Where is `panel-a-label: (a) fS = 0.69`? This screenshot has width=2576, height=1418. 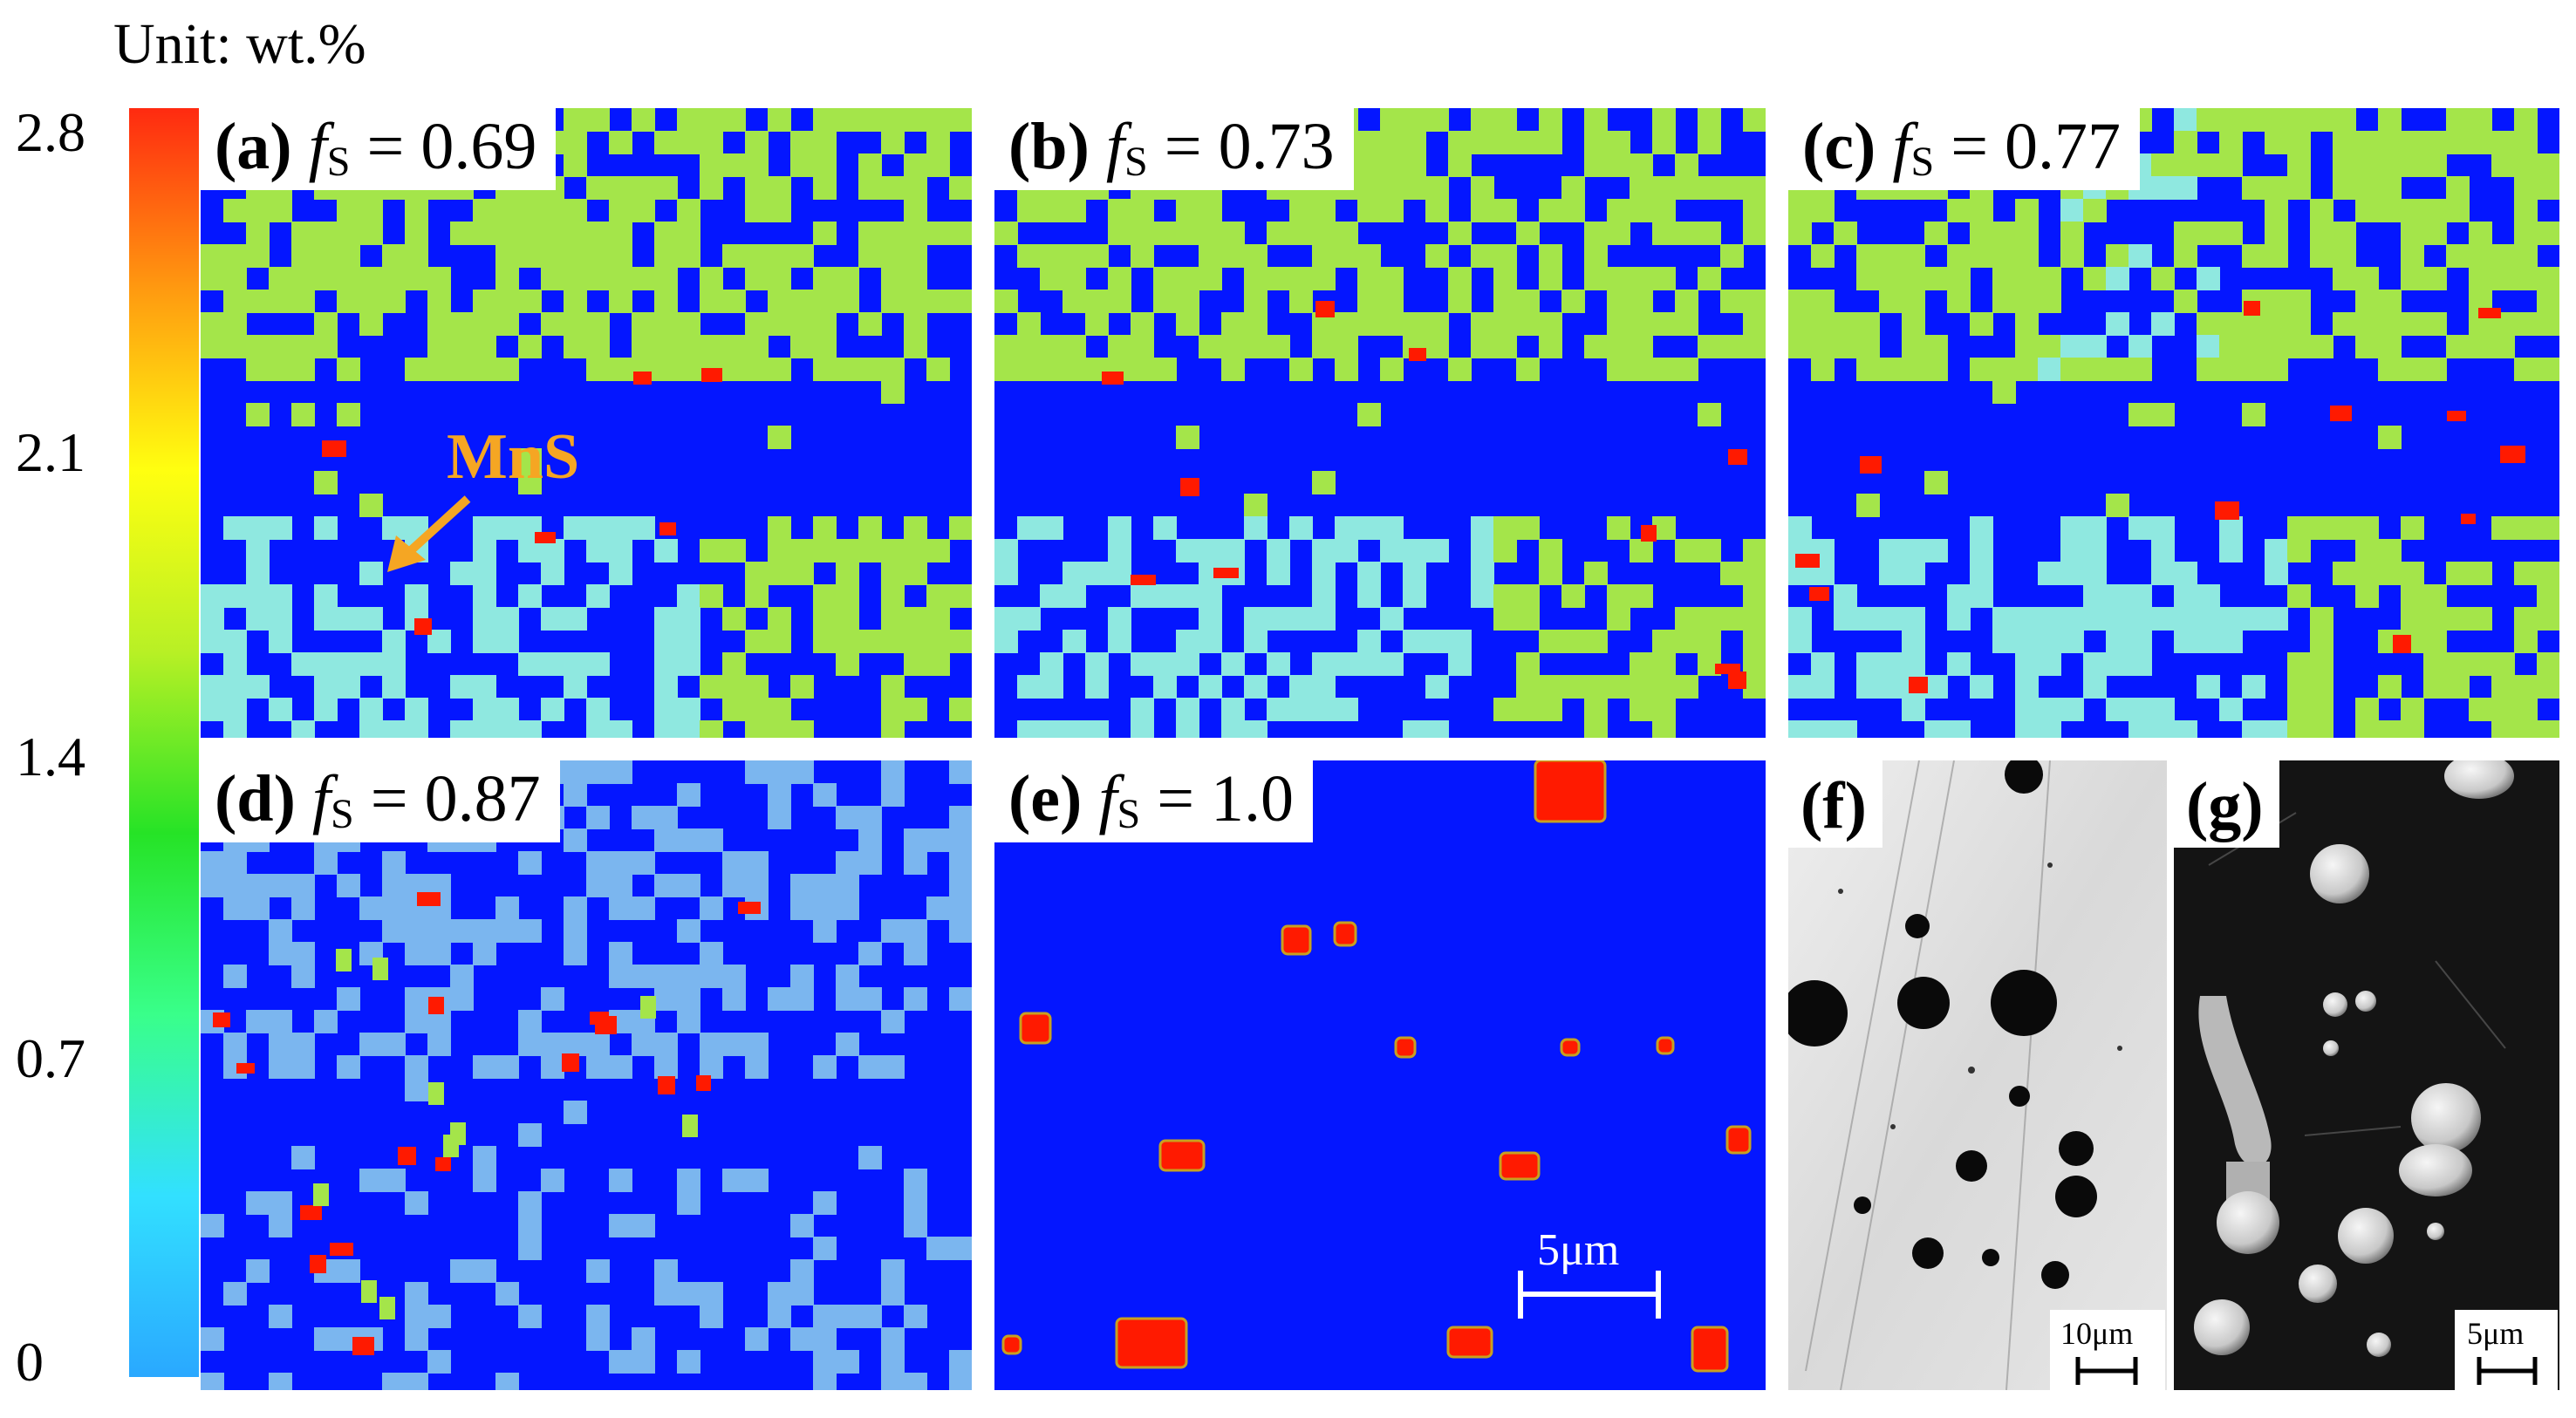
panel-a-label: (a) fS = 0.69 is located at coordinates (379, 149).